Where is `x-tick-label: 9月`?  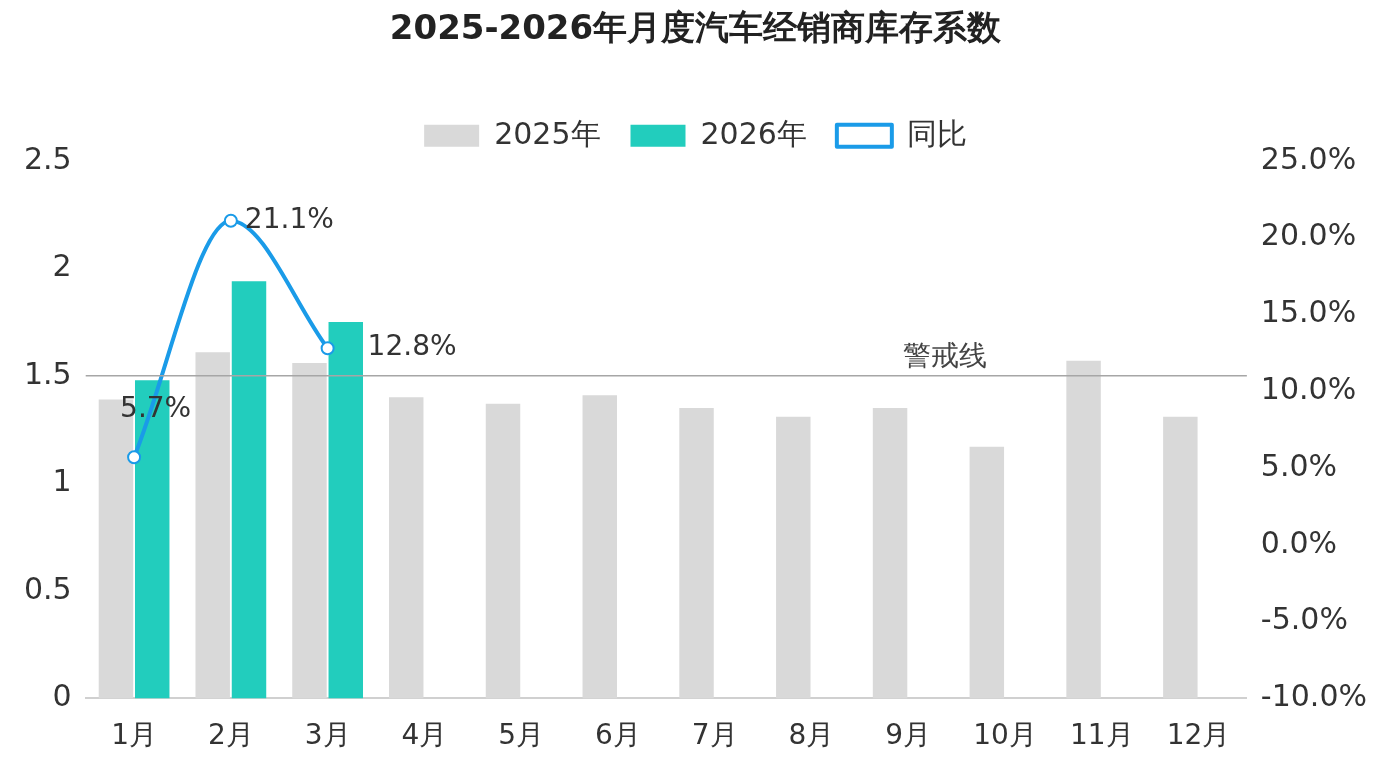
x-tick-label: 9月 is located at coordinates (908, 735).